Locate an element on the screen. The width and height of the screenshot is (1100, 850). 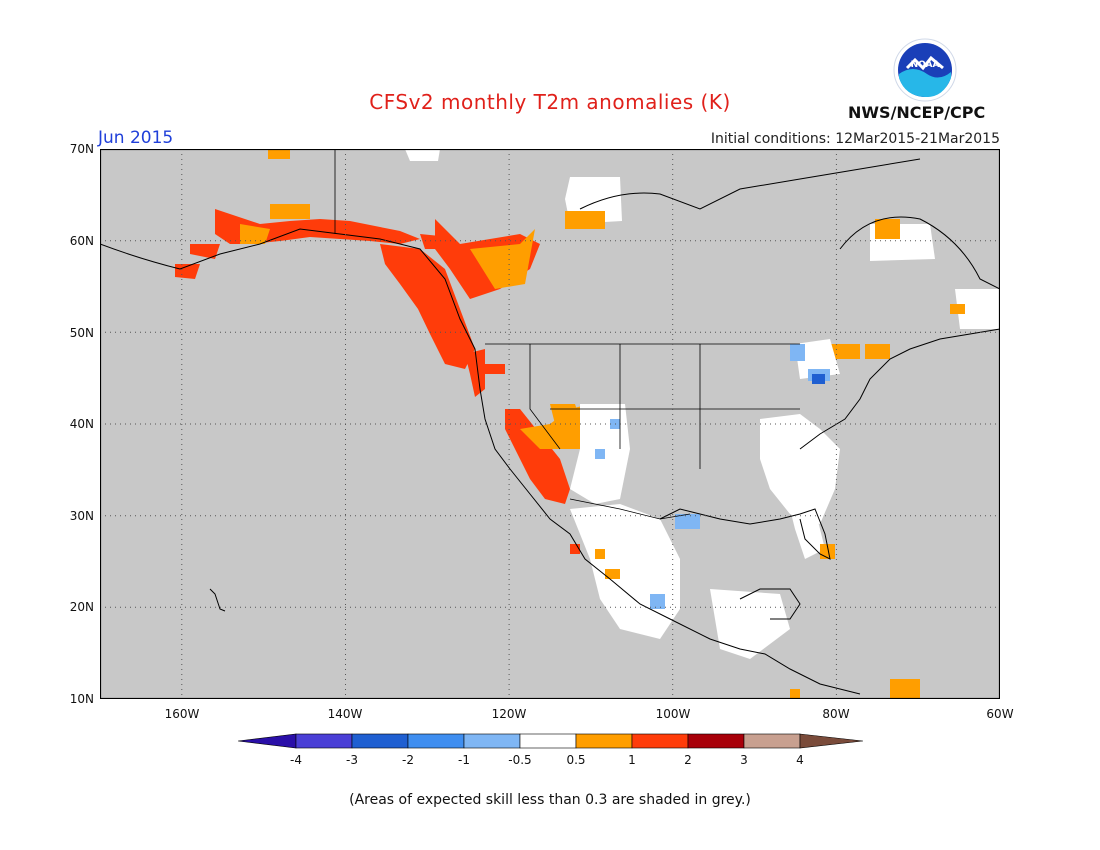
noaa-logo-icon: NOAA is located at coordinates (925, 70).